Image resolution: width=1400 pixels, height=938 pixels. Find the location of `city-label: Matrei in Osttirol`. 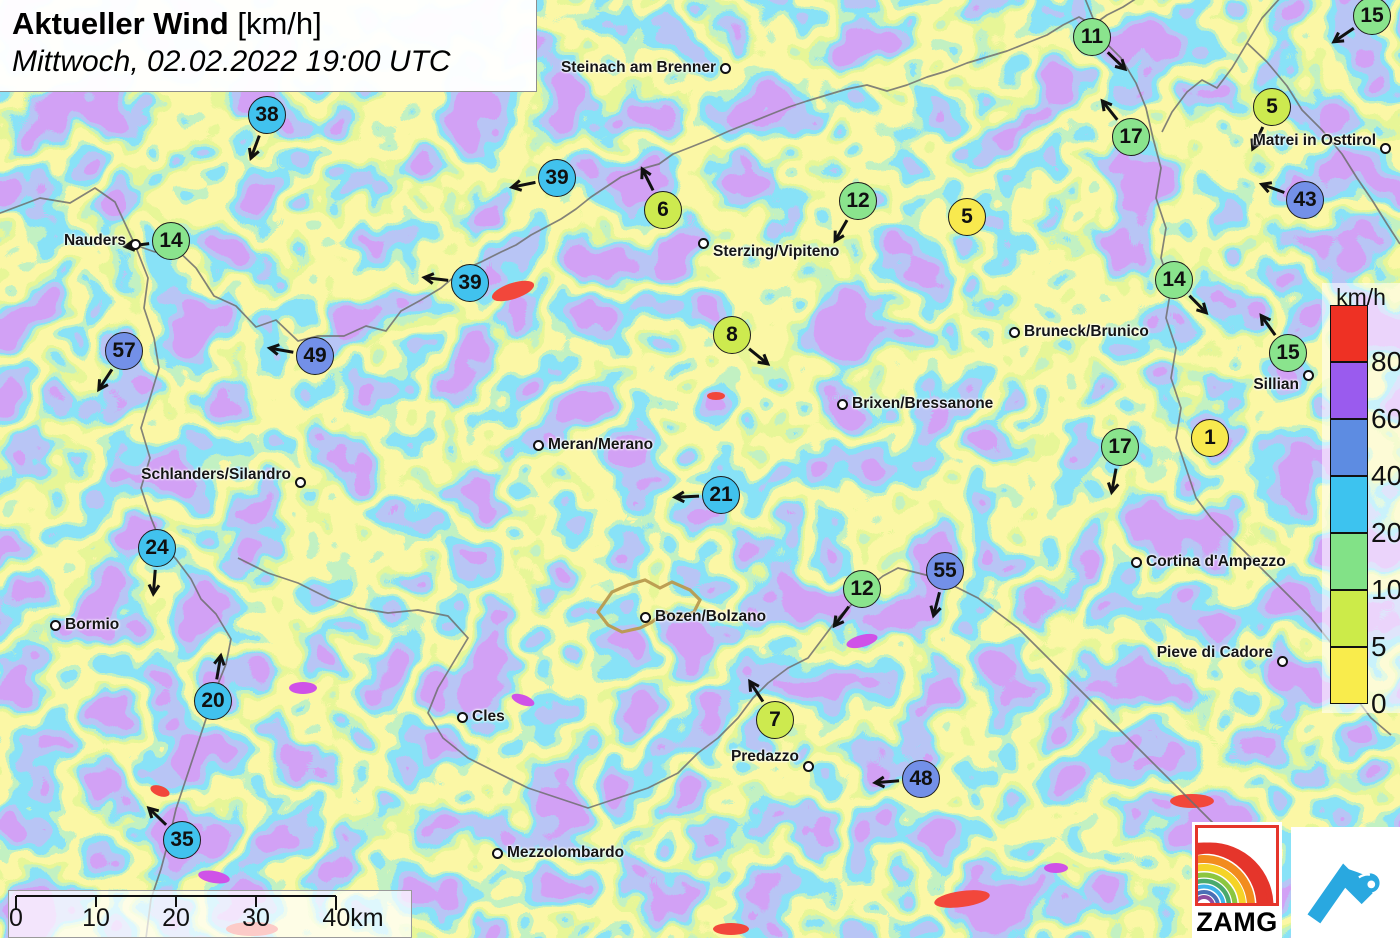

city-label: Matrei in Osttirol is located at coordinates (1314, 140).